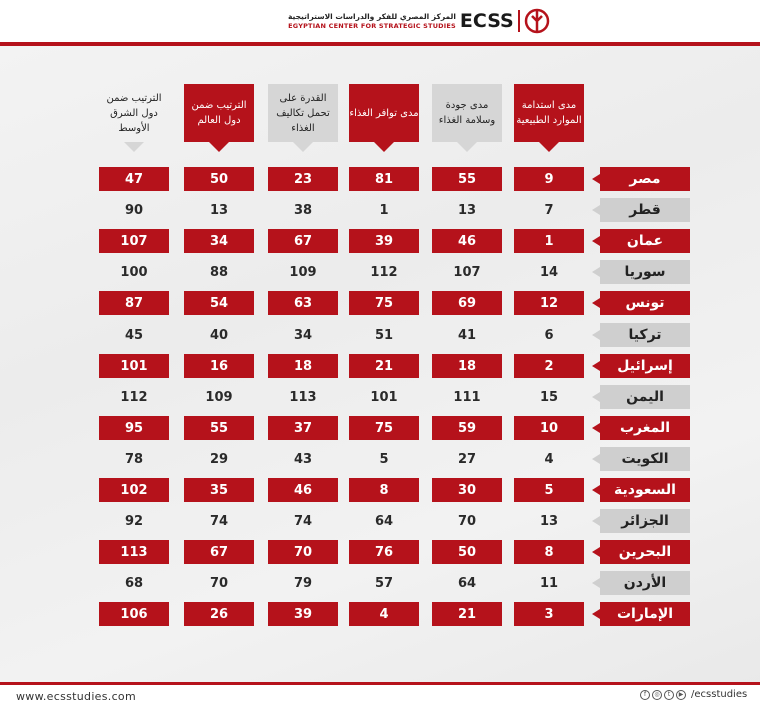  What do you see at coordinates (134, 335) in the screenshot?
I see `value-cell: 45` at bounding box center [134, 335].